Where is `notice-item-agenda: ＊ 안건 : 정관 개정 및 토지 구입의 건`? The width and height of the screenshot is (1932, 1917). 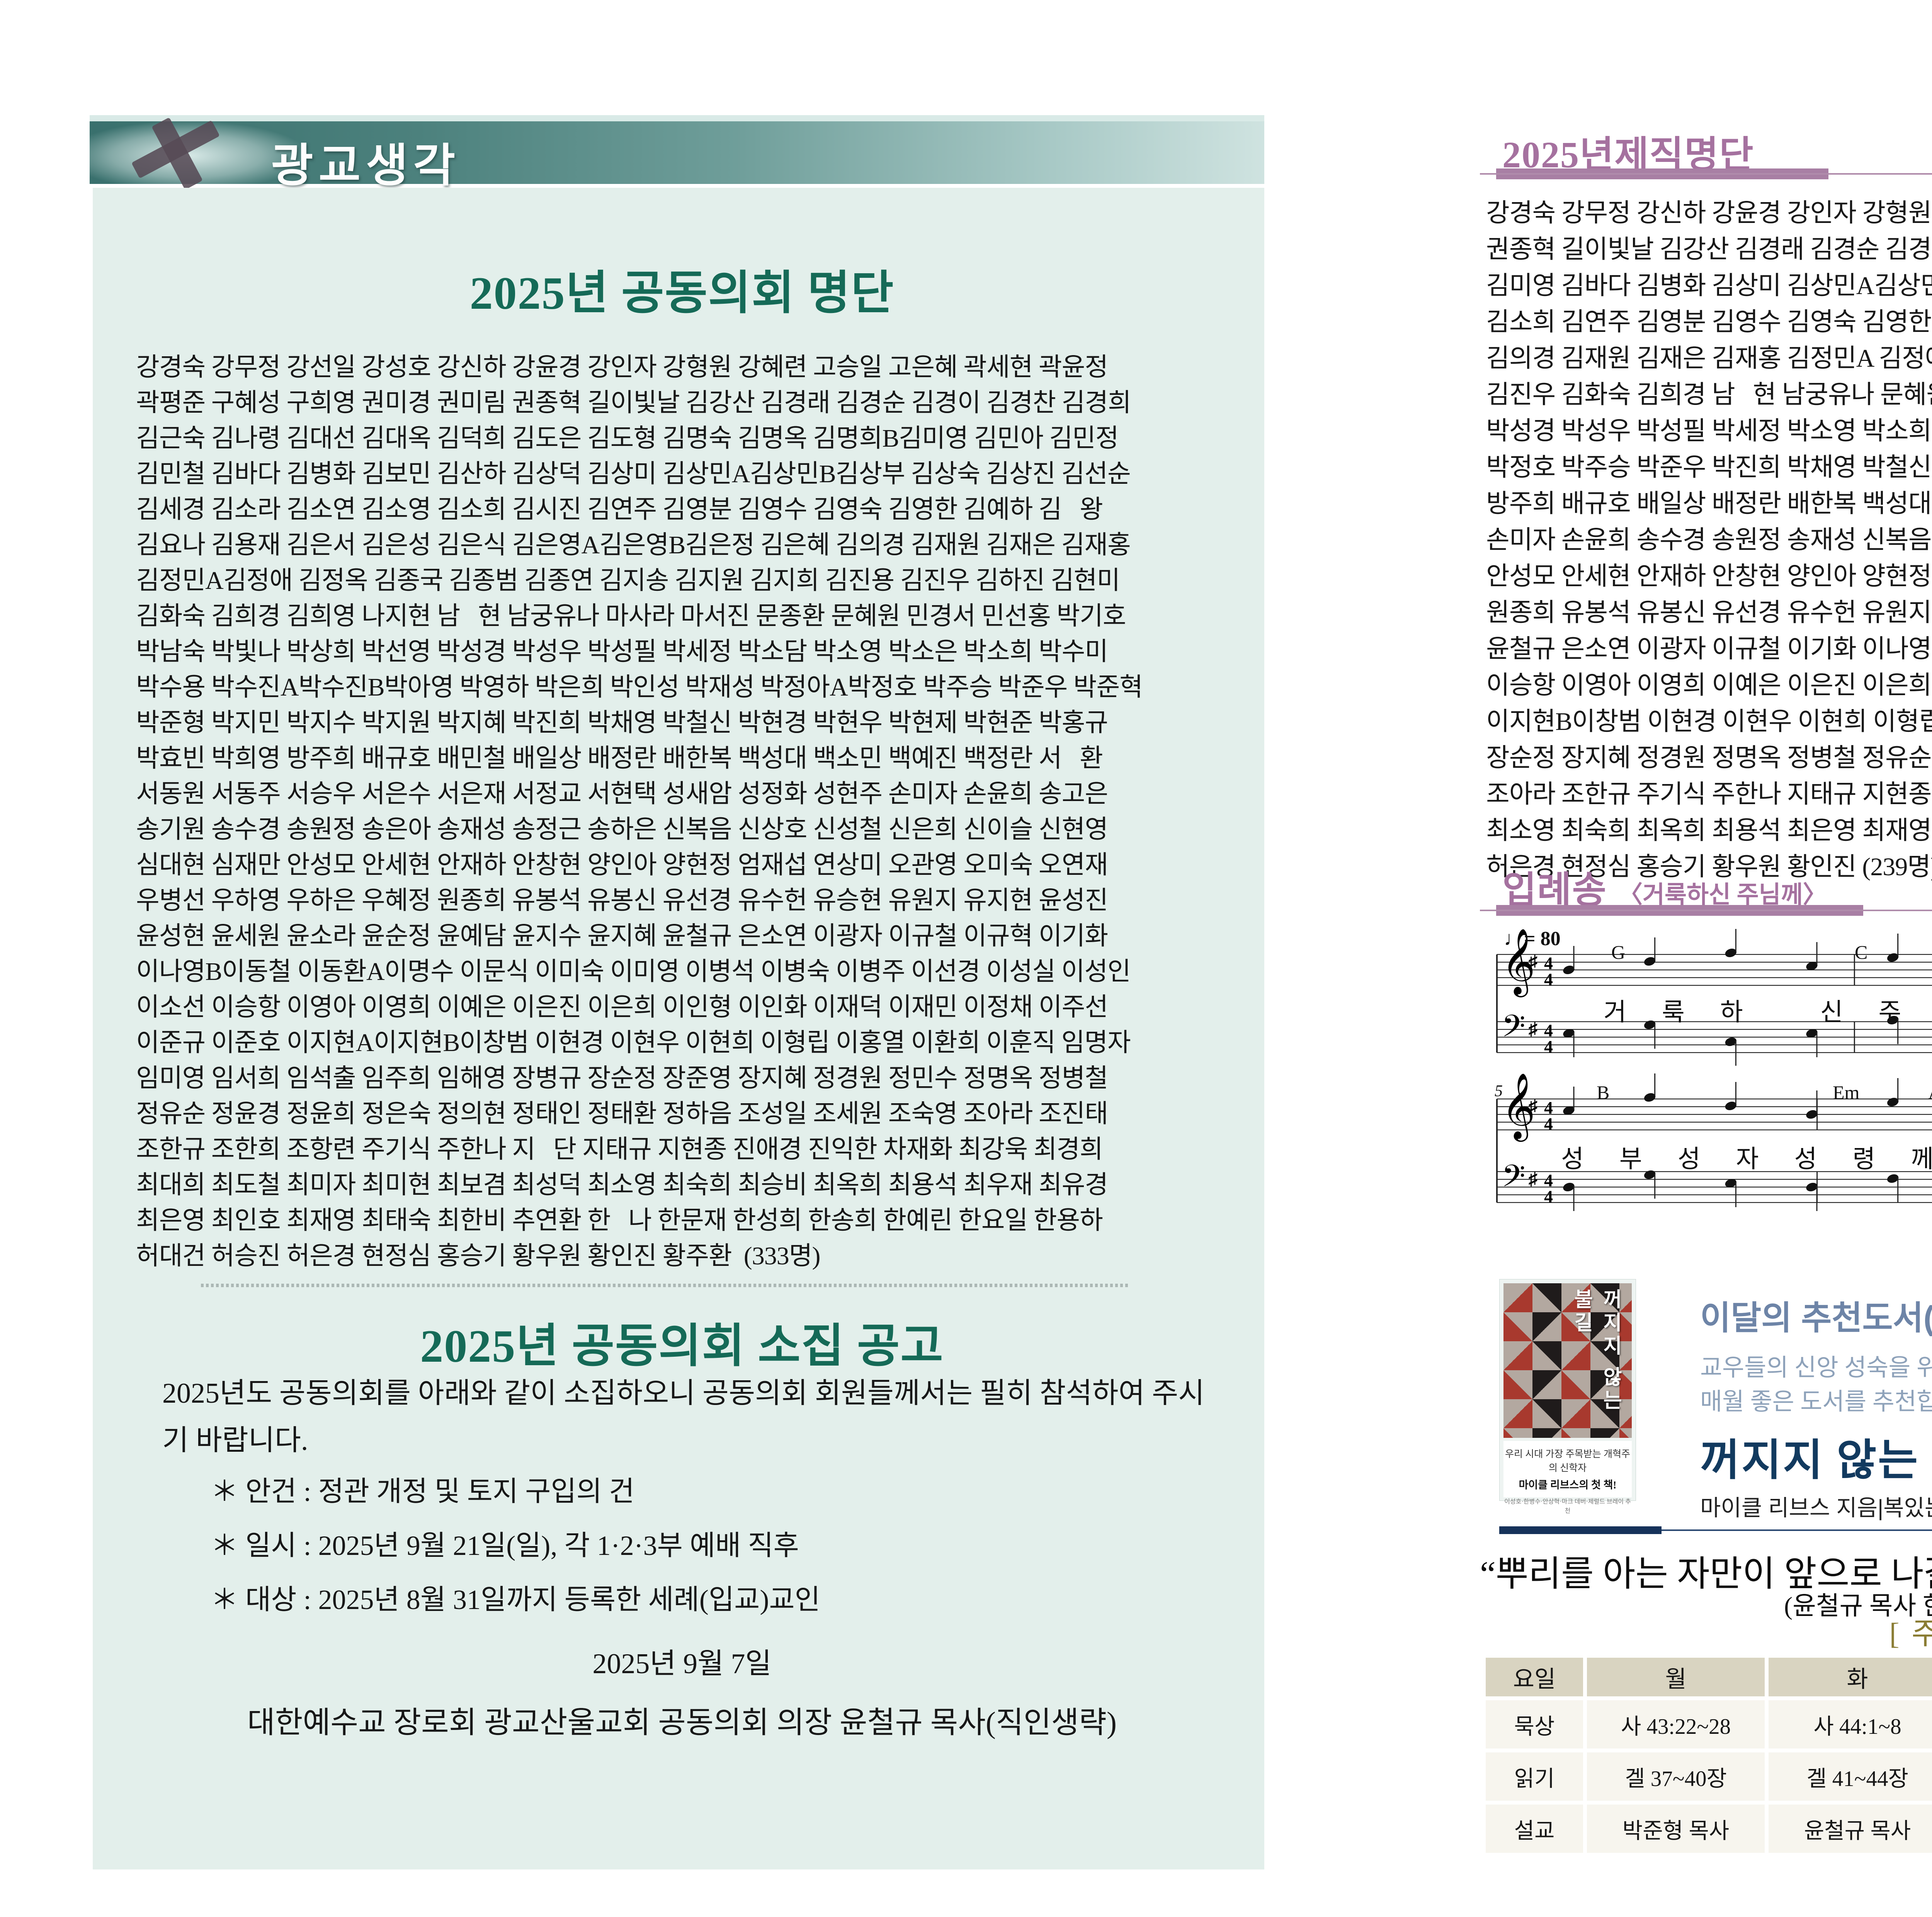 notice-item-agenda: ＊ 안건 : 정관 개정 및 토지 구입의 건 is located at coordinates (423, 1491).